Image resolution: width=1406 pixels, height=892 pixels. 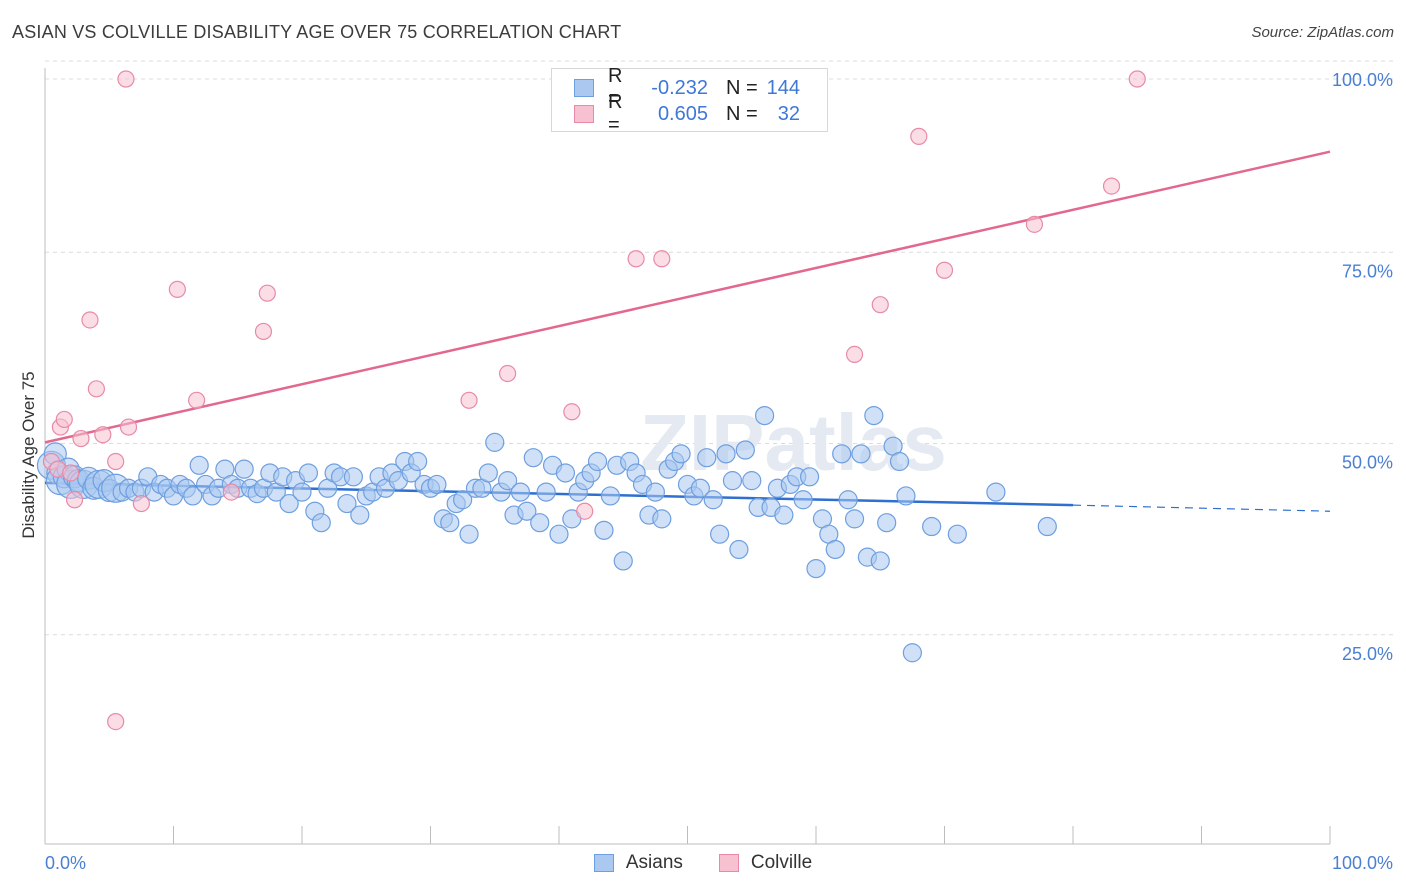 I want to click on legend-row-colville: R = 0.605 N = 32, so click(x=687, y=113).